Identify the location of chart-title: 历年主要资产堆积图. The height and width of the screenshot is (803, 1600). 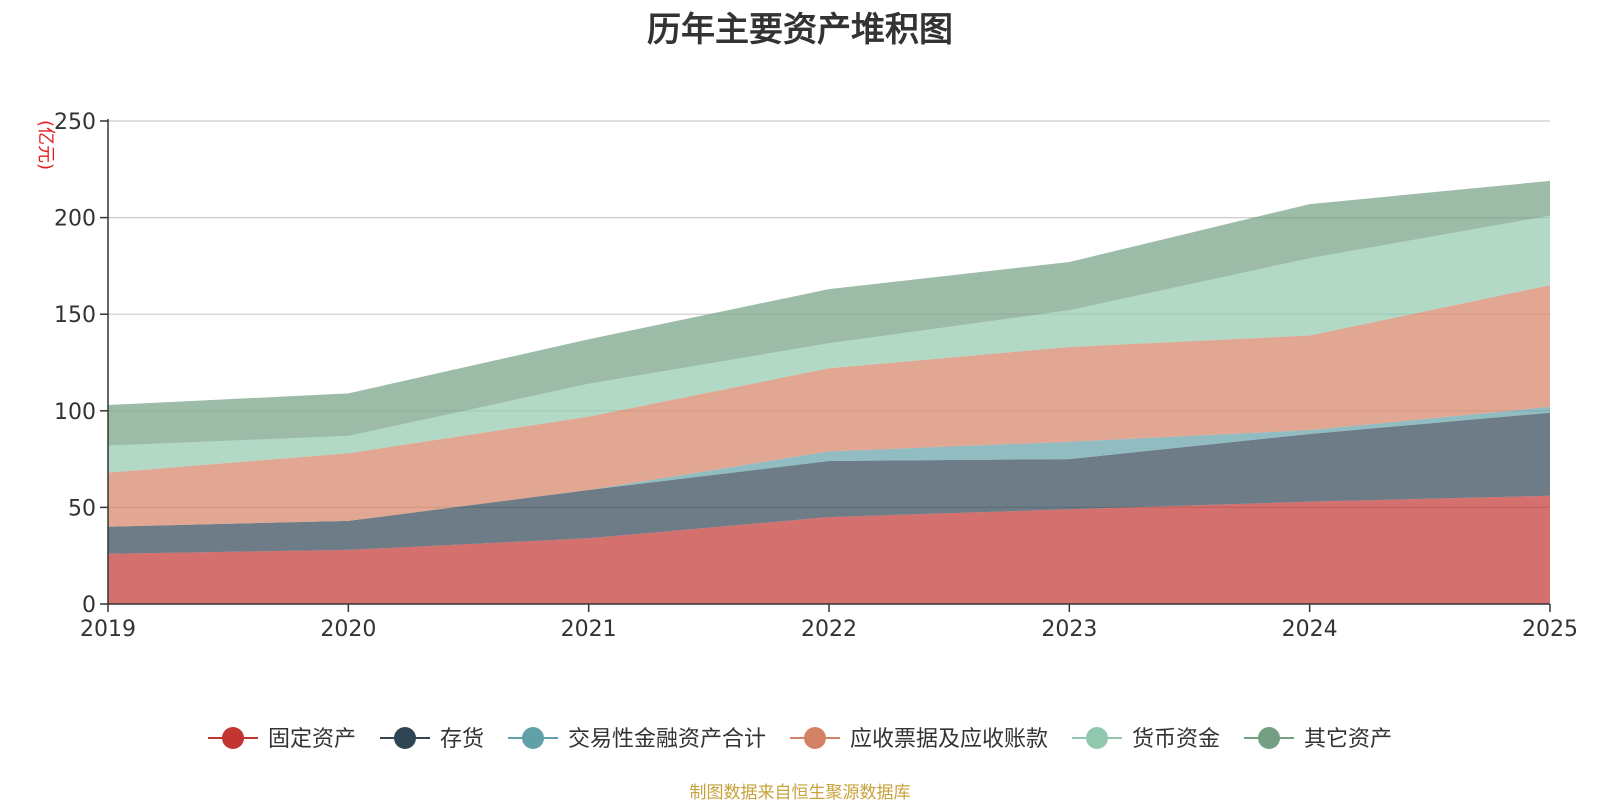
(800, 30).